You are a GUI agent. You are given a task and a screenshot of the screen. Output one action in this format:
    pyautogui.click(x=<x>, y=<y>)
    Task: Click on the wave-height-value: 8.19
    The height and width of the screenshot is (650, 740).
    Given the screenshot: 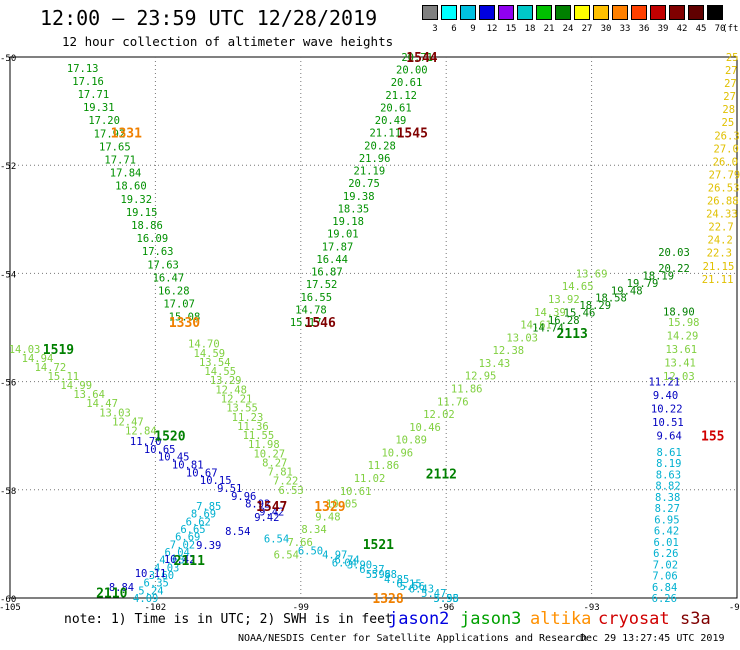 What is the action you would take?
    pyautogui.click(x=668, y=464)
    